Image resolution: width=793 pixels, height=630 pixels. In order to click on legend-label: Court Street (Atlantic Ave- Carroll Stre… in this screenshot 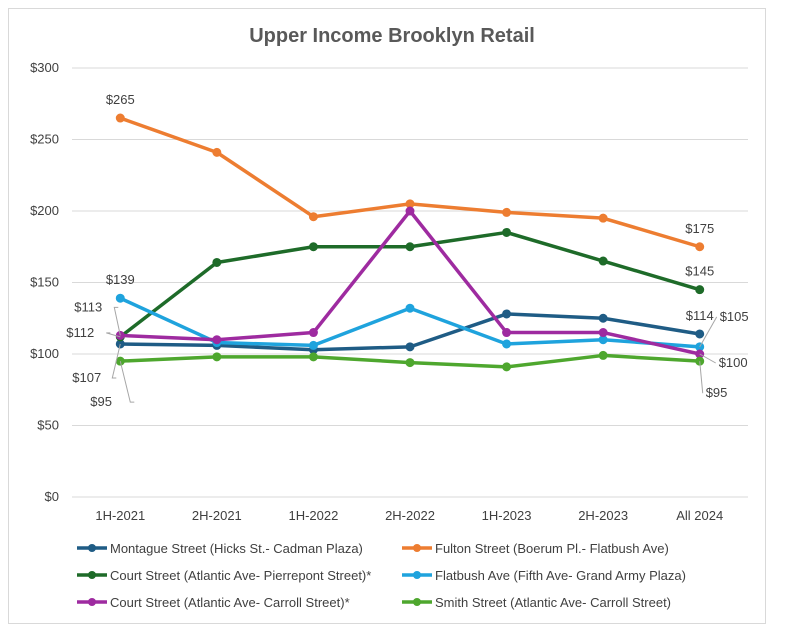, I will do `click(230, 602)`.